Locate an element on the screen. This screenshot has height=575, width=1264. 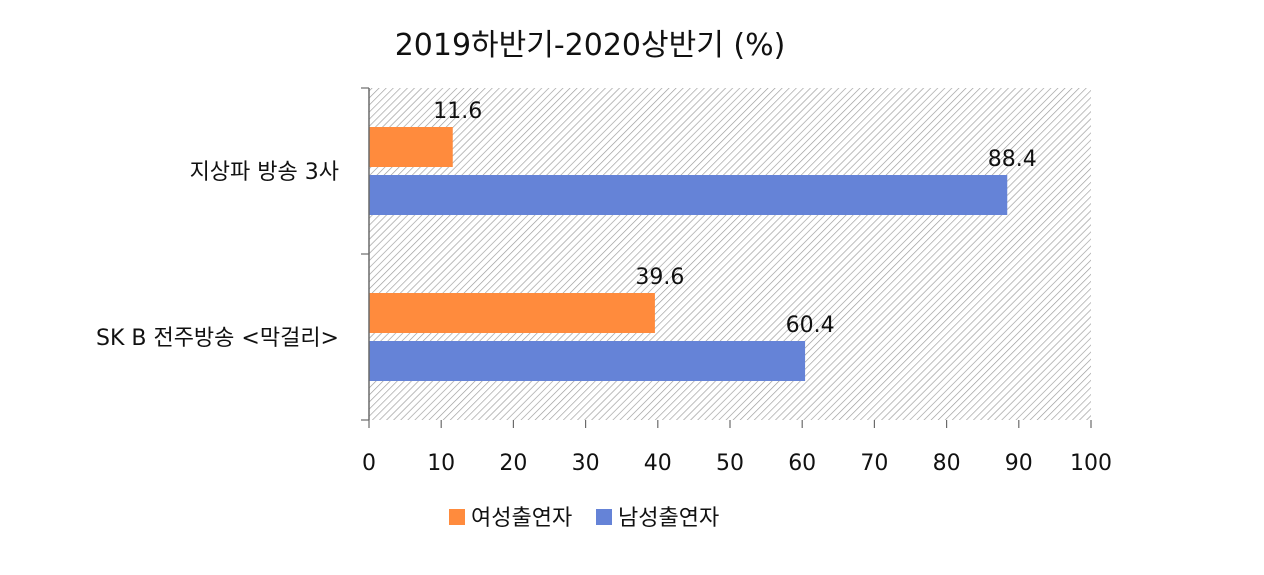
x-tick-label: 30 is located at coordinates (586, 463).